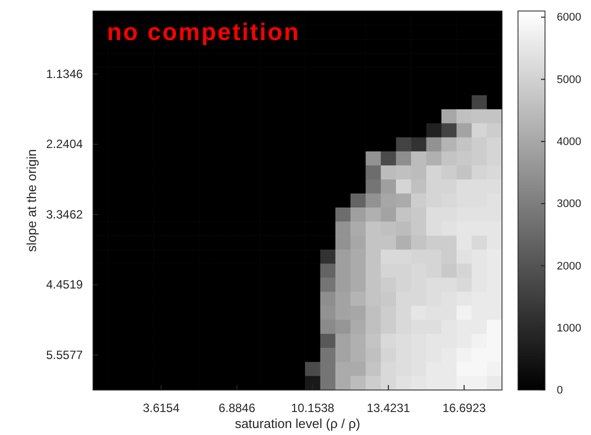  Describe the element at coordinates (569, 266) in the screenshot. I see `color-bar-label: 2000` at that location.